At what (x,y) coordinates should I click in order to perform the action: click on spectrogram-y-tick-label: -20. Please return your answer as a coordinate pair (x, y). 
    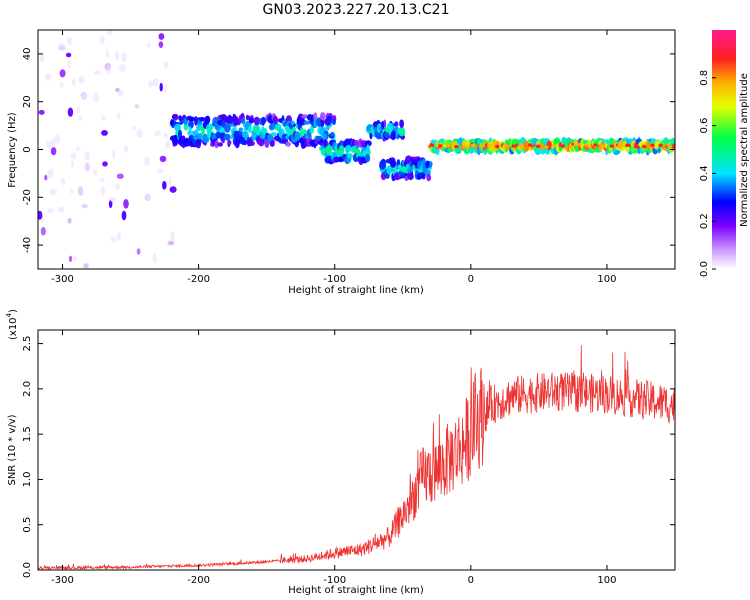
    Looking at the image, I should click on (27, 197).